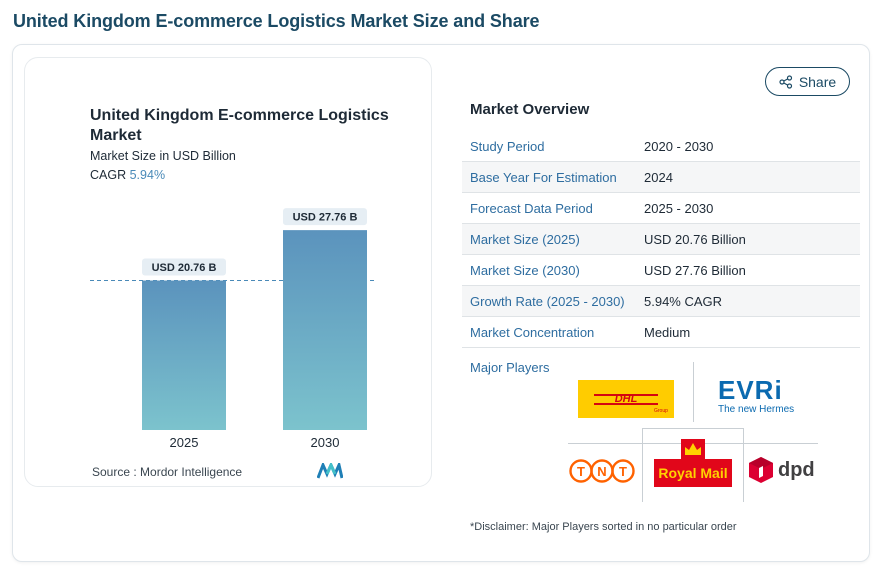 This screenshot has width=886, height=572. What do you see at coordinates (679, 146) in the screenshot?
I see `overview-value: 2020 - 2030` at bounding box center [679, 146].